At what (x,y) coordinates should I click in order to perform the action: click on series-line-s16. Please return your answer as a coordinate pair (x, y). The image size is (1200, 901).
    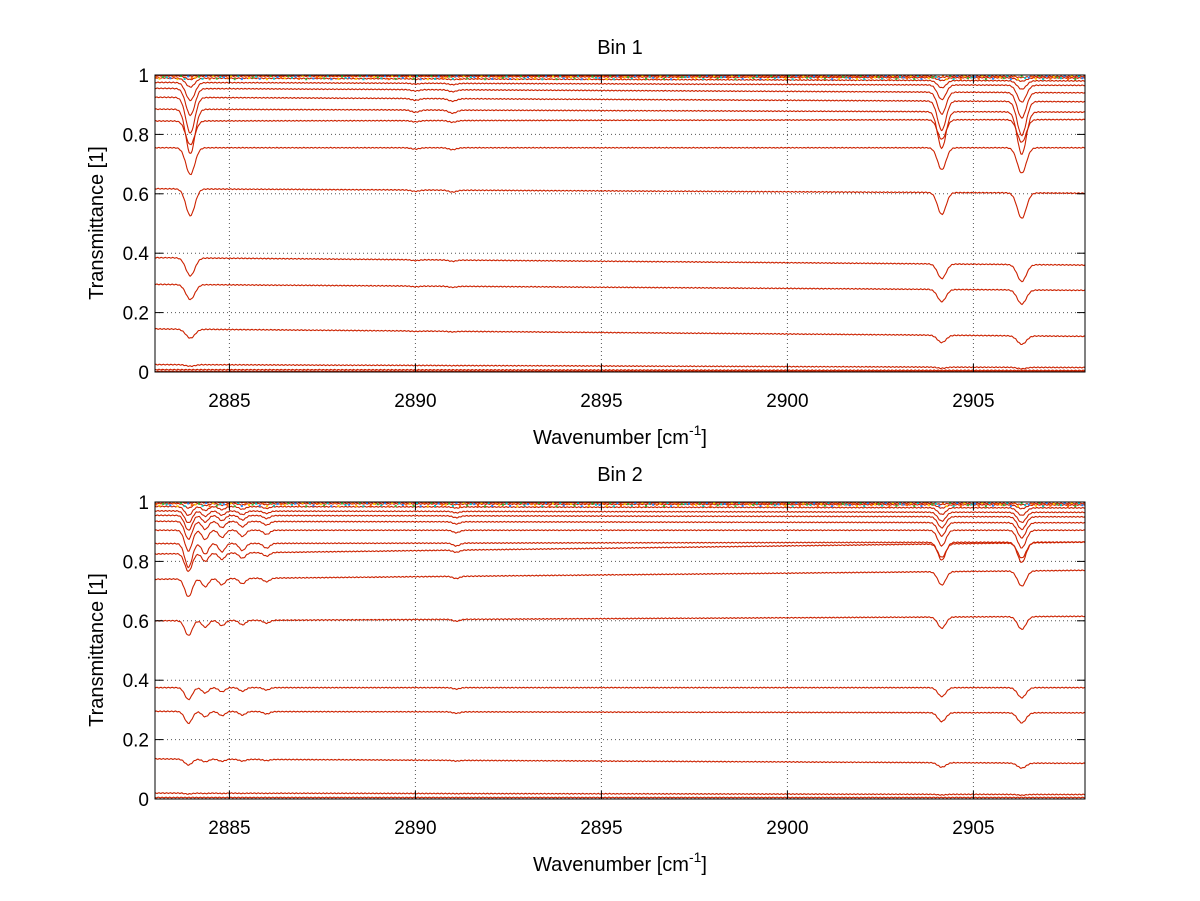
    Looking at the image, I should click on (619, 797).